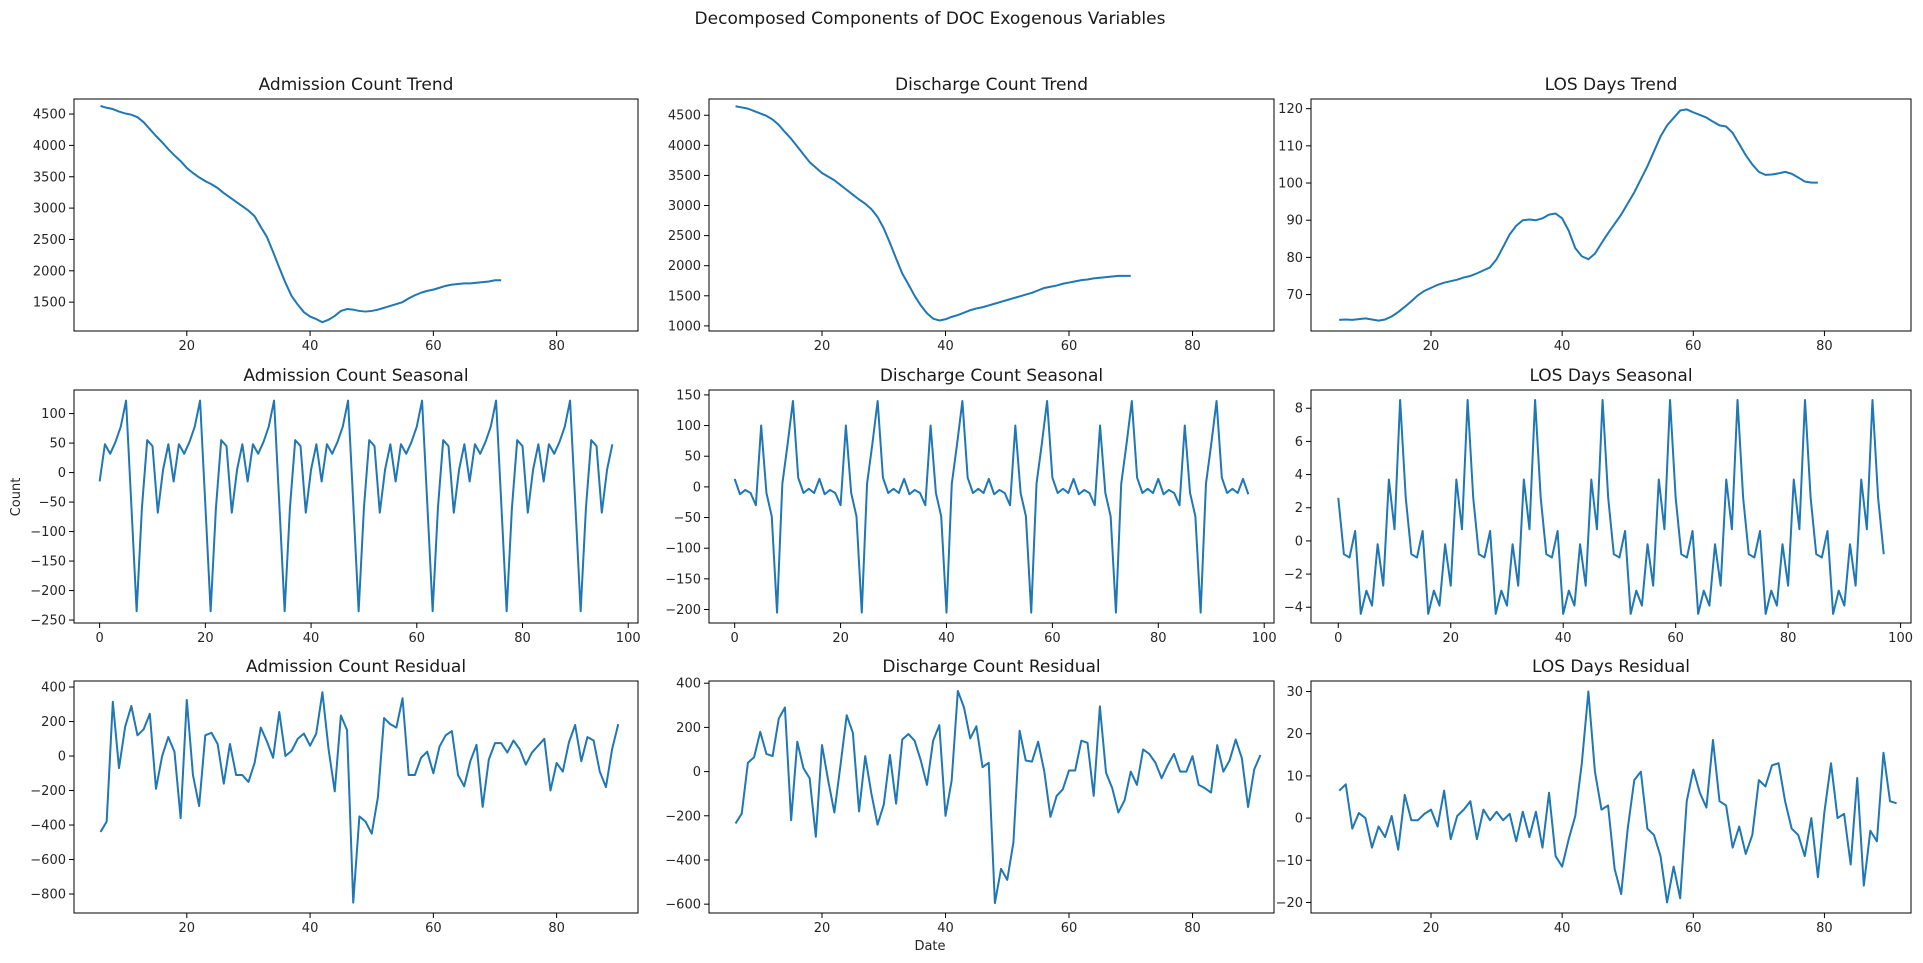 The width and height of the screenshot is (1923, 963). What do you see at coordinates (991, 376) in the screenshot?
I see `subplot-title: Discharge Count Seasonal` at bounding box center [991, 376].